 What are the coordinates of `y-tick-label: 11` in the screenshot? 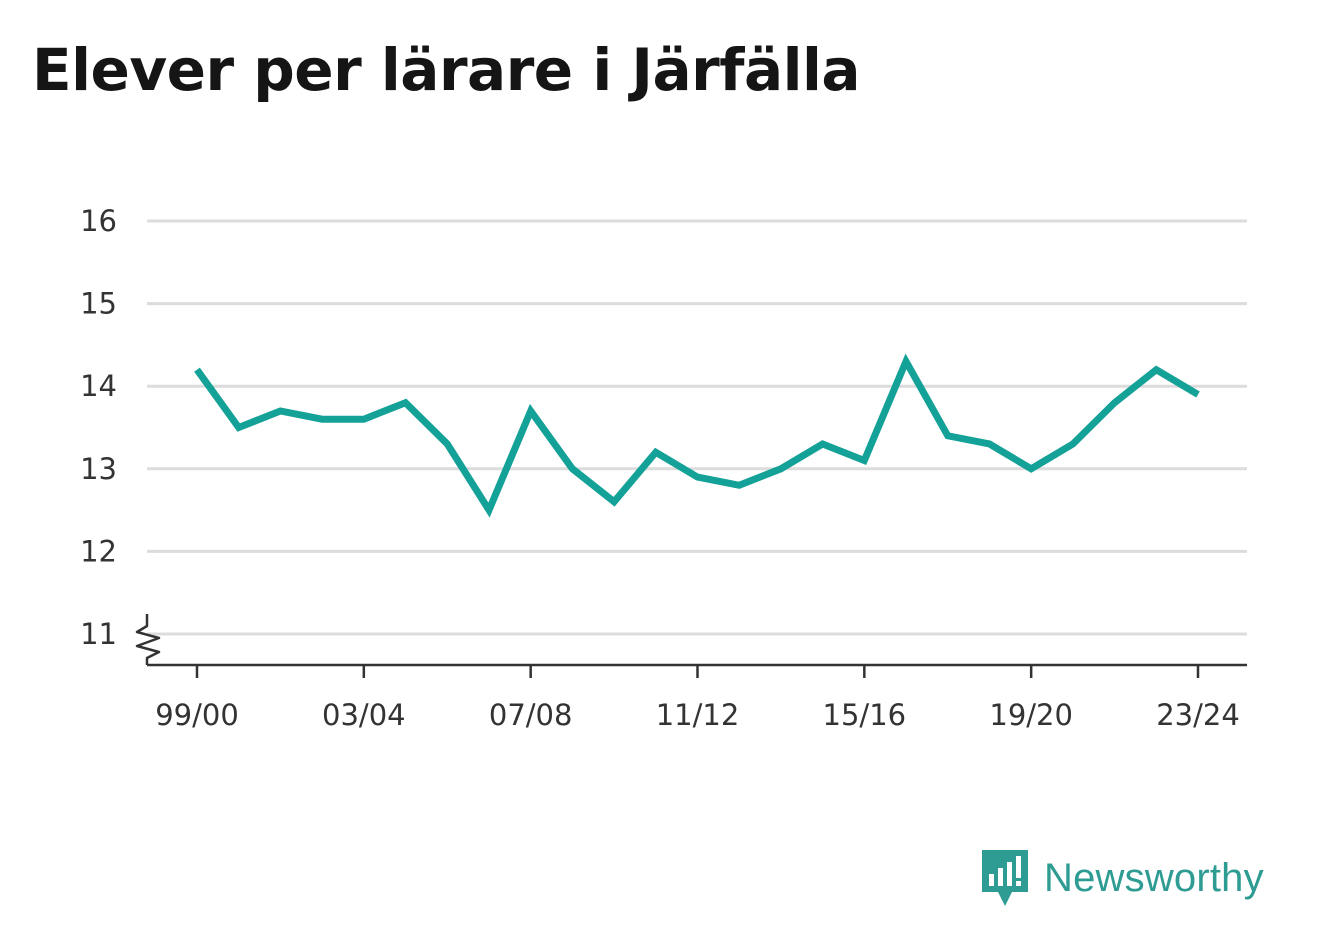 It's located at (98, 634).